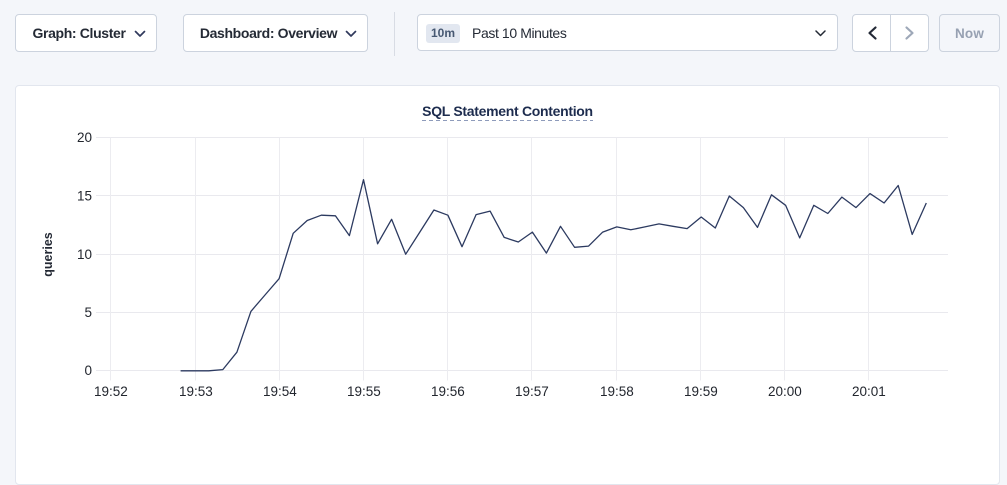 The width and height of the screenshot is (1007, 485). I want to click on svg-text: 19:56, so click(448, 391).